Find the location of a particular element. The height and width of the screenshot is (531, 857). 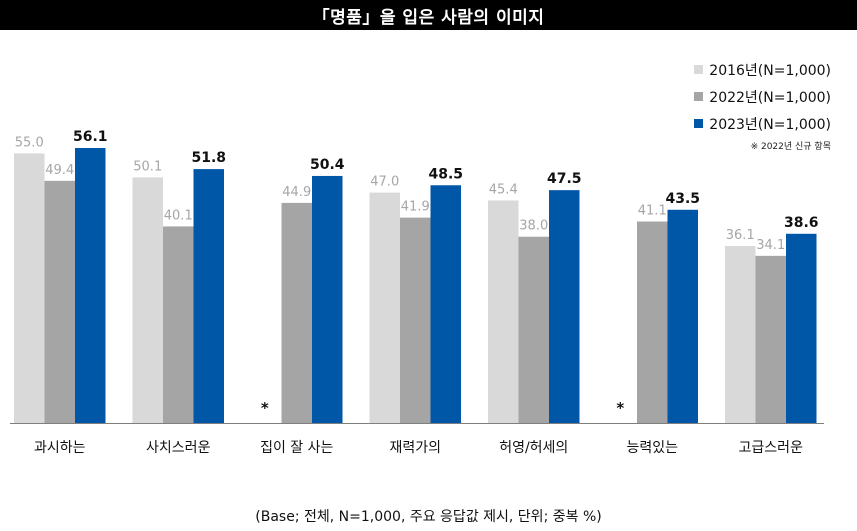

legend-swatch-2023 is located at coordinates (699, 123).